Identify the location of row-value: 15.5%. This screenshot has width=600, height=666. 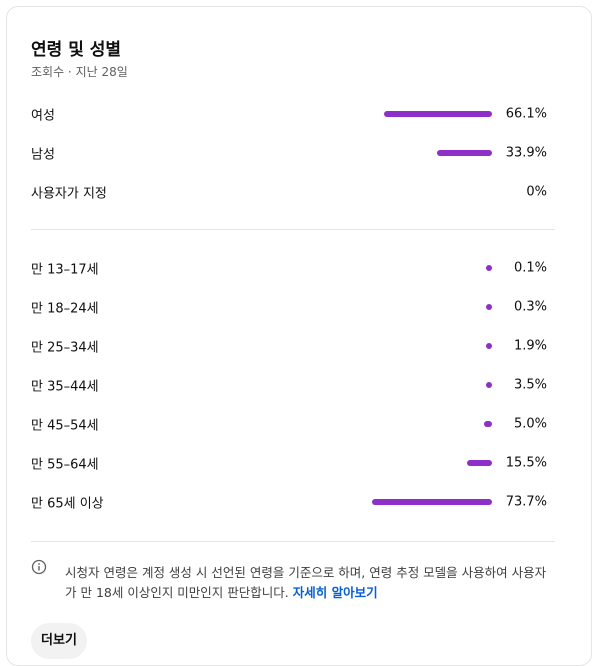
(526, 463).